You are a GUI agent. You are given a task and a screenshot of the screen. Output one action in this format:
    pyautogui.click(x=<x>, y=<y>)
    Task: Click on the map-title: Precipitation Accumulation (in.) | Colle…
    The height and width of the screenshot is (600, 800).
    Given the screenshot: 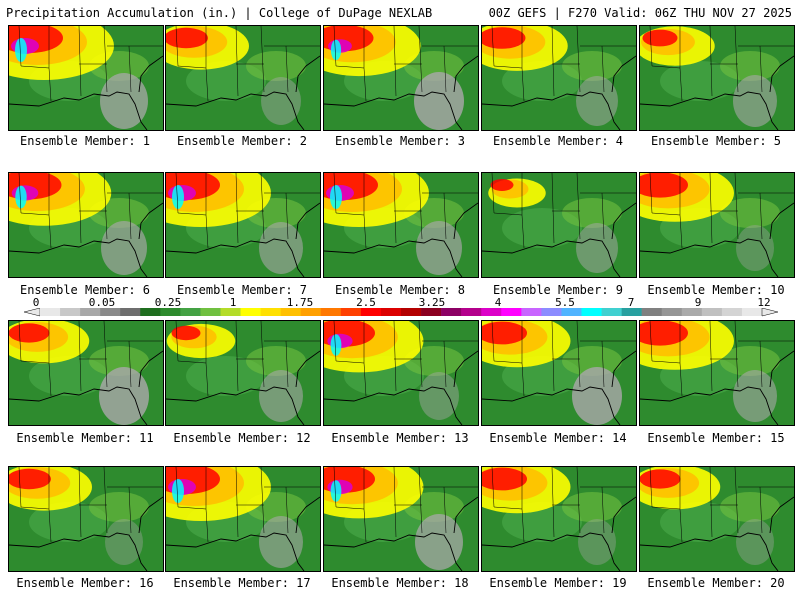 What is the action you would take?
    pyautogui.click(x=219, y=13)
    